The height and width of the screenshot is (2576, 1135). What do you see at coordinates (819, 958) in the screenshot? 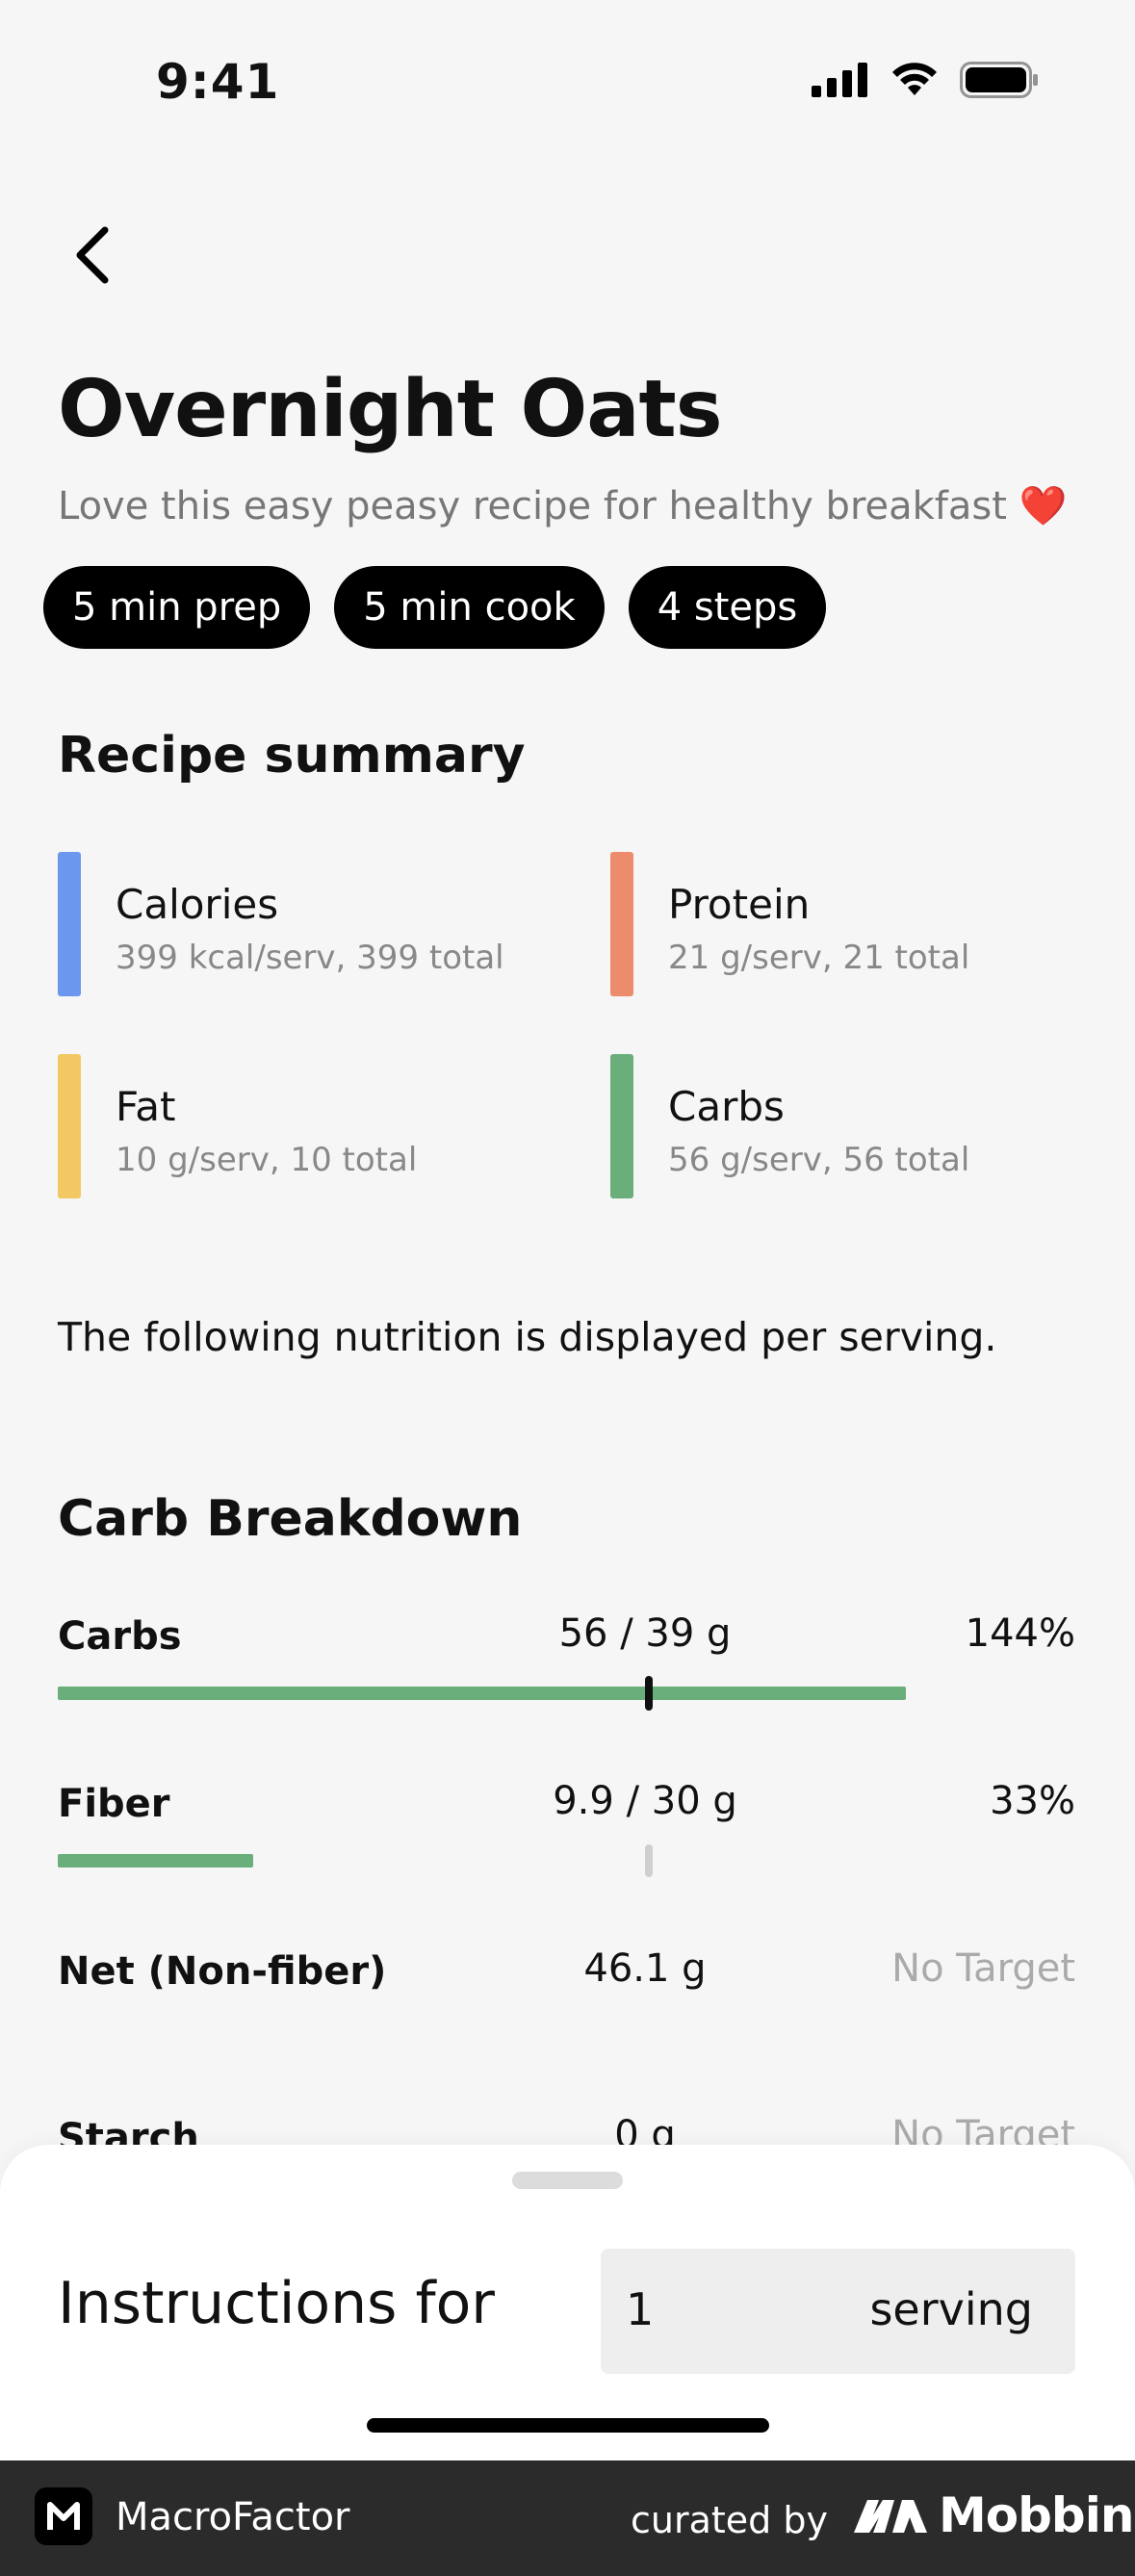
I see `macro-detail: 21 g/serv, 21 total` at bounding box center [819, 958].